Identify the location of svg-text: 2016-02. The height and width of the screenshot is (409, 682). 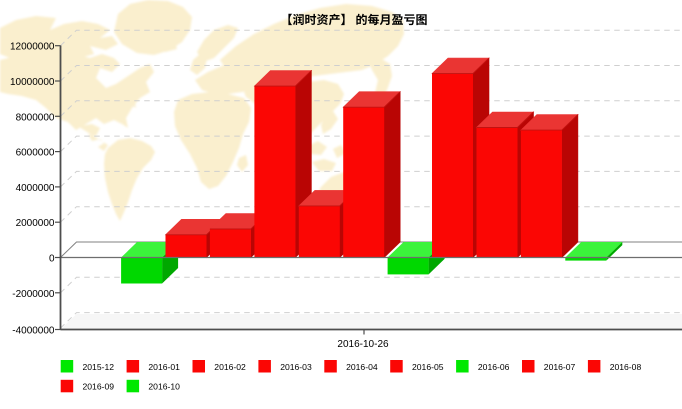
(230, 367).